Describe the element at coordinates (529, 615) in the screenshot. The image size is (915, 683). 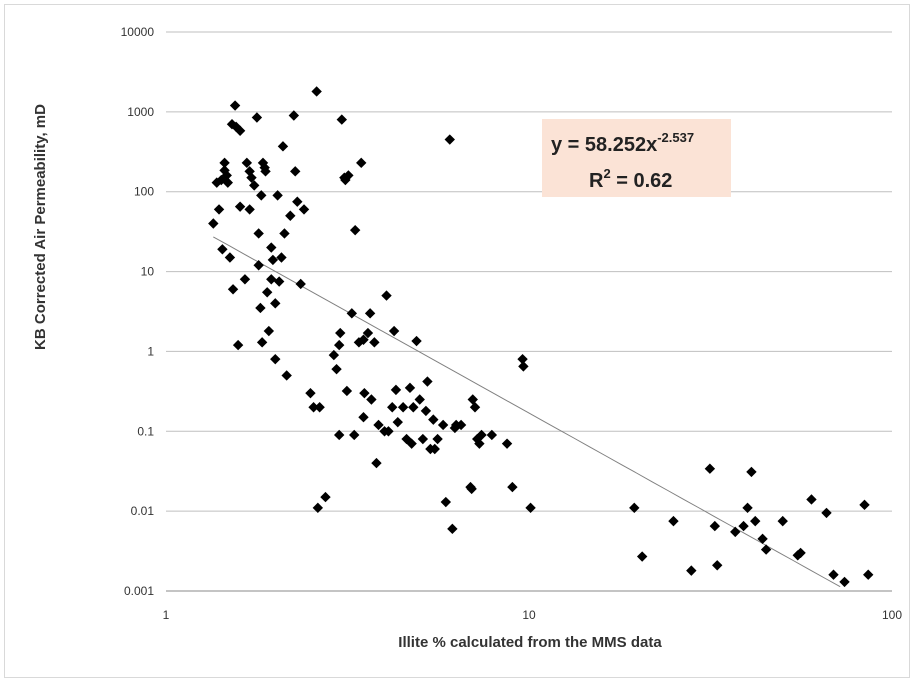
I see `x-tick-label: 10` at that location.